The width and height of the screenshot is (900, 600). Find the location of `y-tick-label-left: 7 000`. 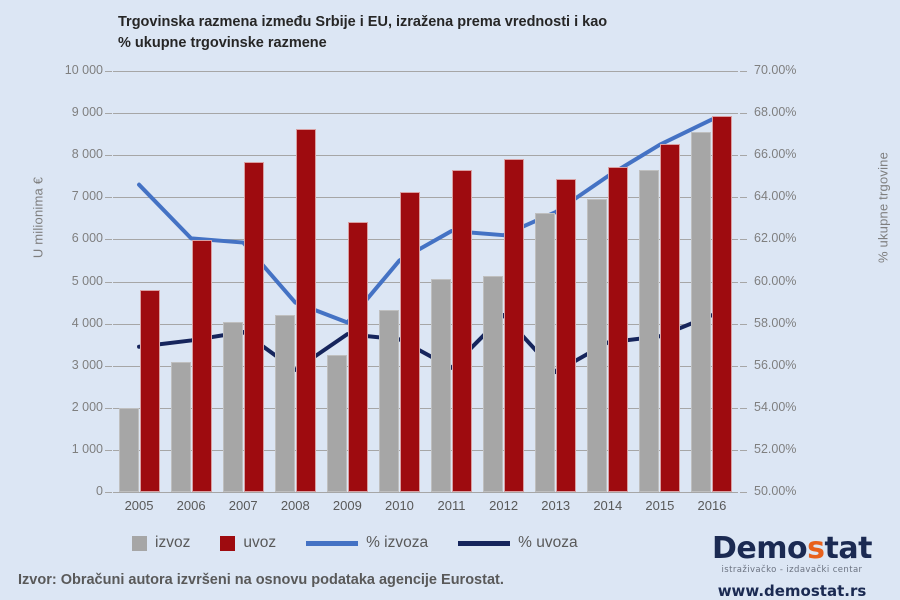

y-tick-label-left: 7 000 is located at coordinates (87, 196).